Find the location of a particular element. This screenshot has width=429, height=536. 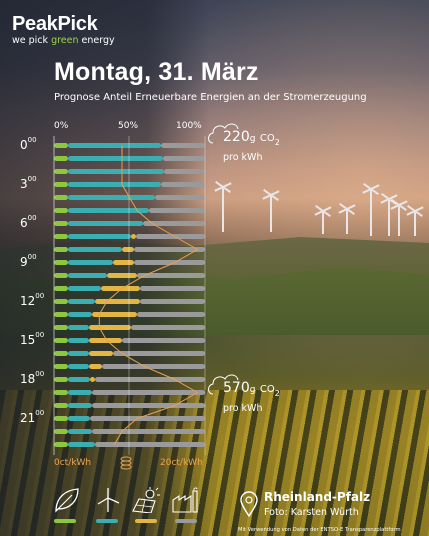

factory-icon is located at coordinates (185, 500).